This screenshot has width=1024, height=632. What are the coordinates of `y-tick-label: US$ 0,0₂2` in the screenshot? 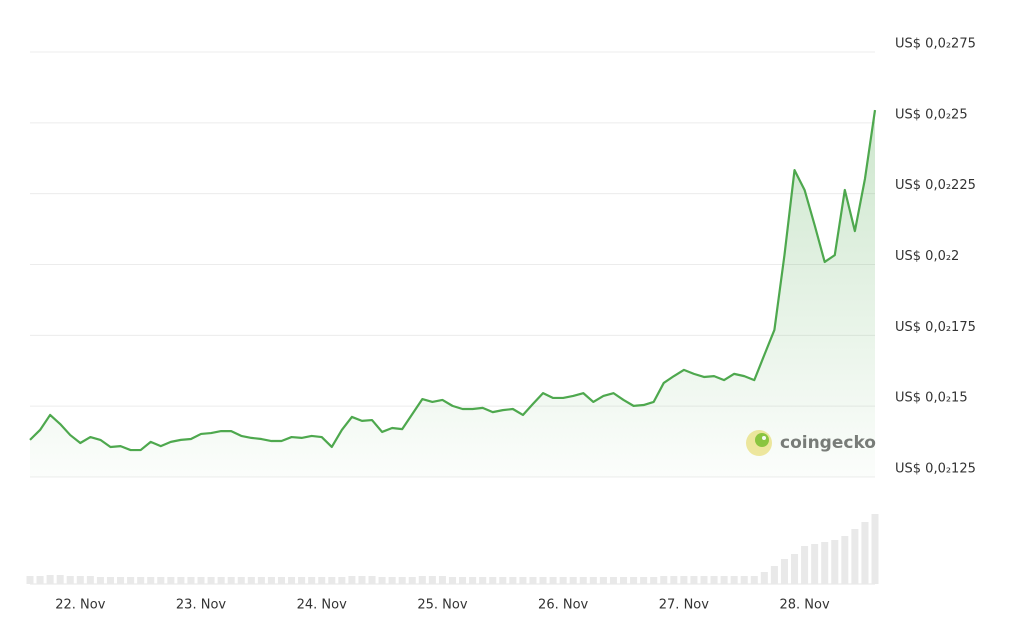 It's located at (927, 256).